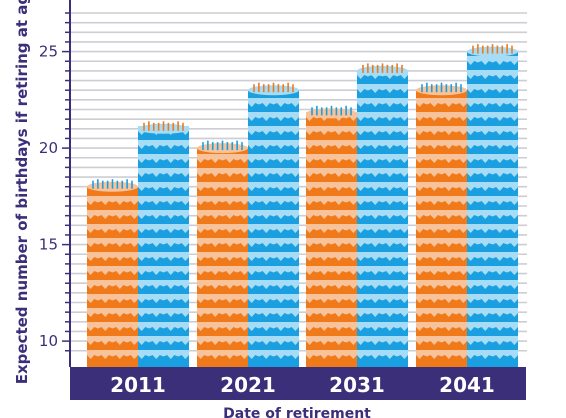  I want to click on x-axis-ticks: 2011 2021 2031 2041, so click(302, 385).